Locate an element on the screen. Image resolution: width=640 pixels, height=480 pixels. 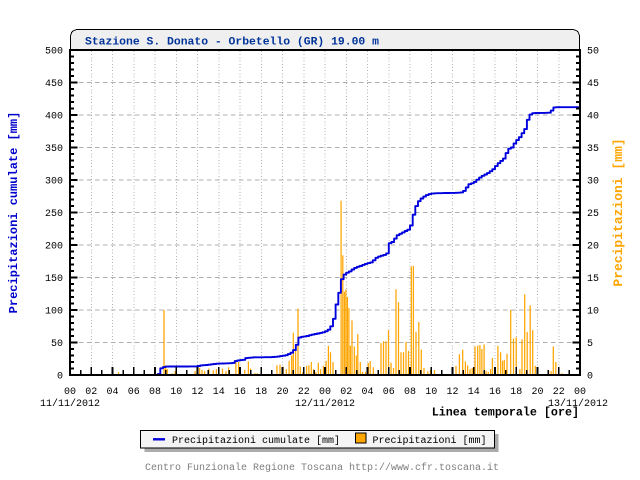
svg-text: 500 is located at coordinates (54, 52).